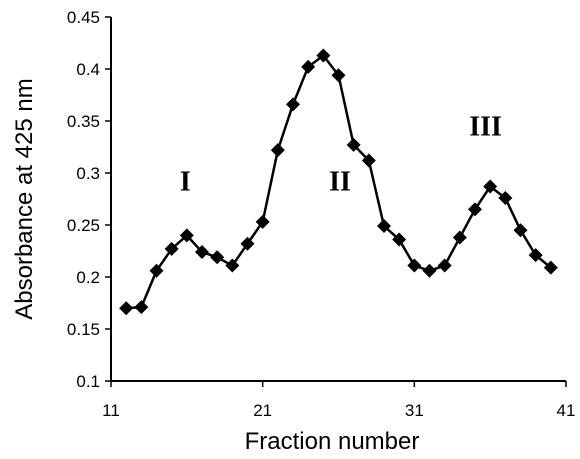 The height and width of the screenshot is (459, 580). What do you see at coordinates (332, 441) in the screenshot?
I see `x-axis-title: Fraction number` at bounding box center [332, 441].